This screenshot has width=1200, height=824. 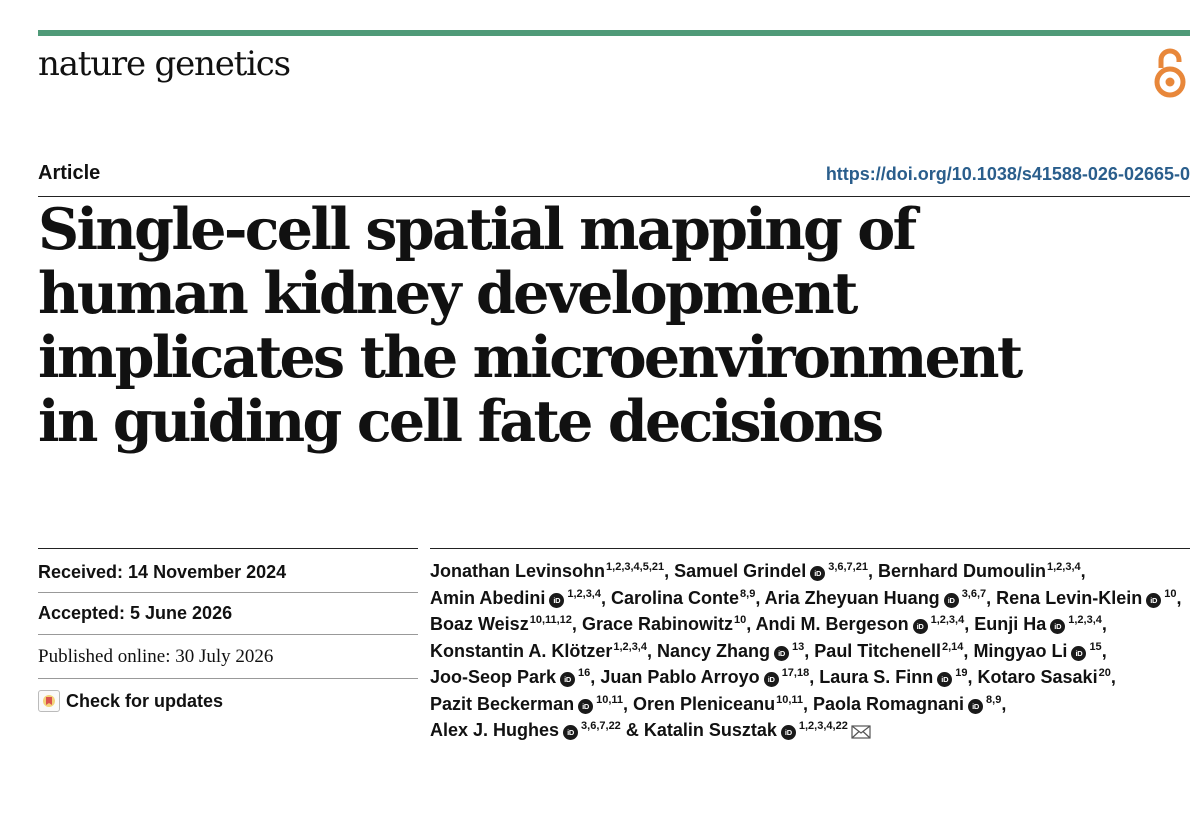 I want to click on author-name-text: Amin Abedini, so click(x=488, y=597).